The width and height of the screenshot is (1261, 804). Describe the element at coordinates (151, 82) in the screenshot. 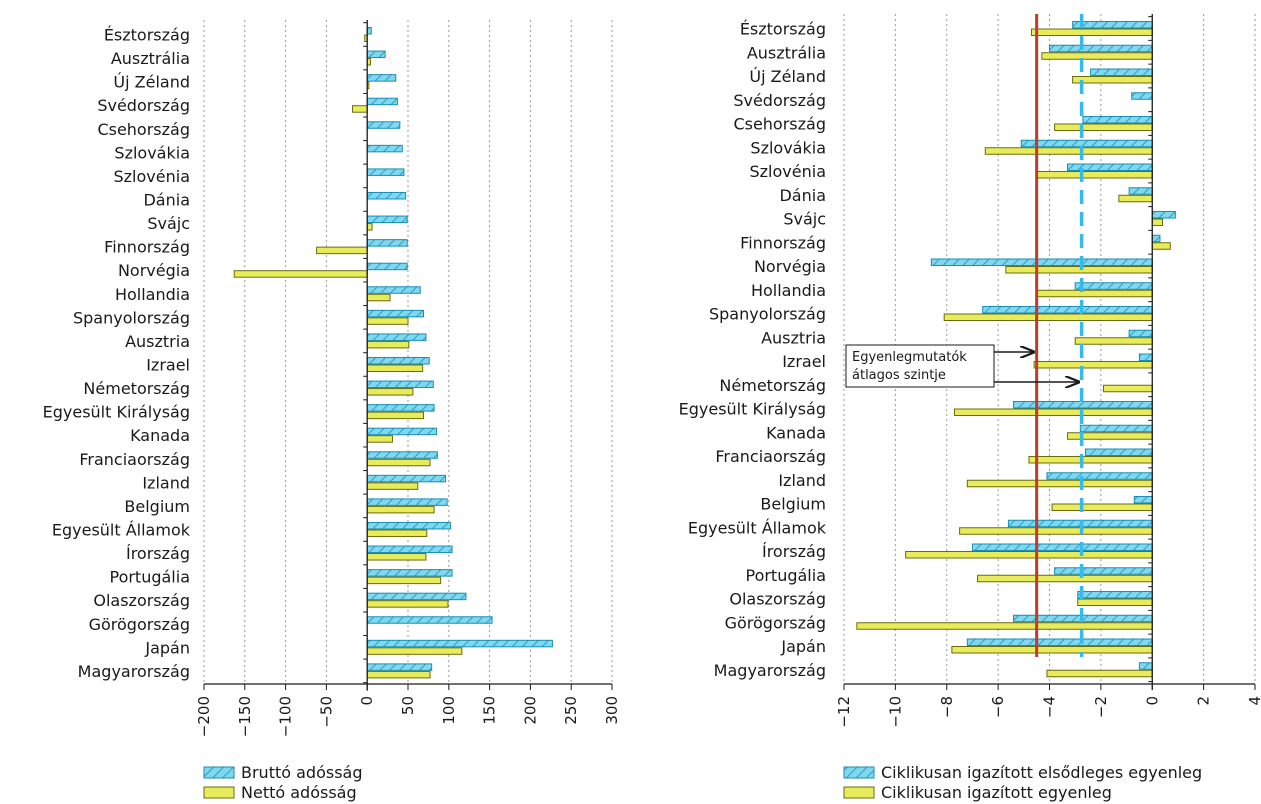

I see `category-label: Új Zéland` at that location.